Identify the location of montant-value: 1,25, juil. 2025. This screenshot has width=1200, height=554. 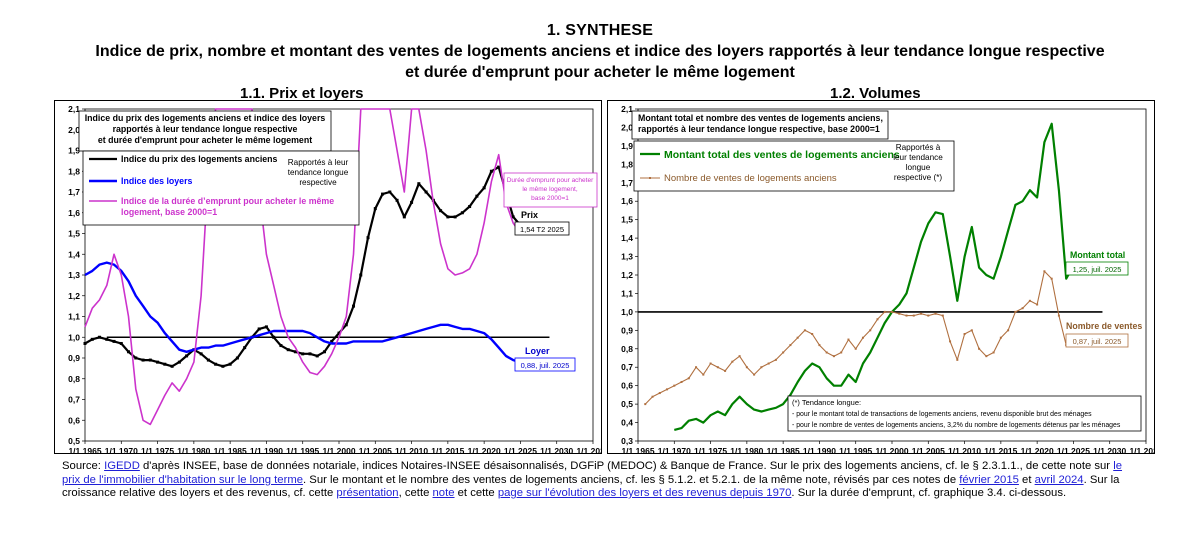
(1097, 269).